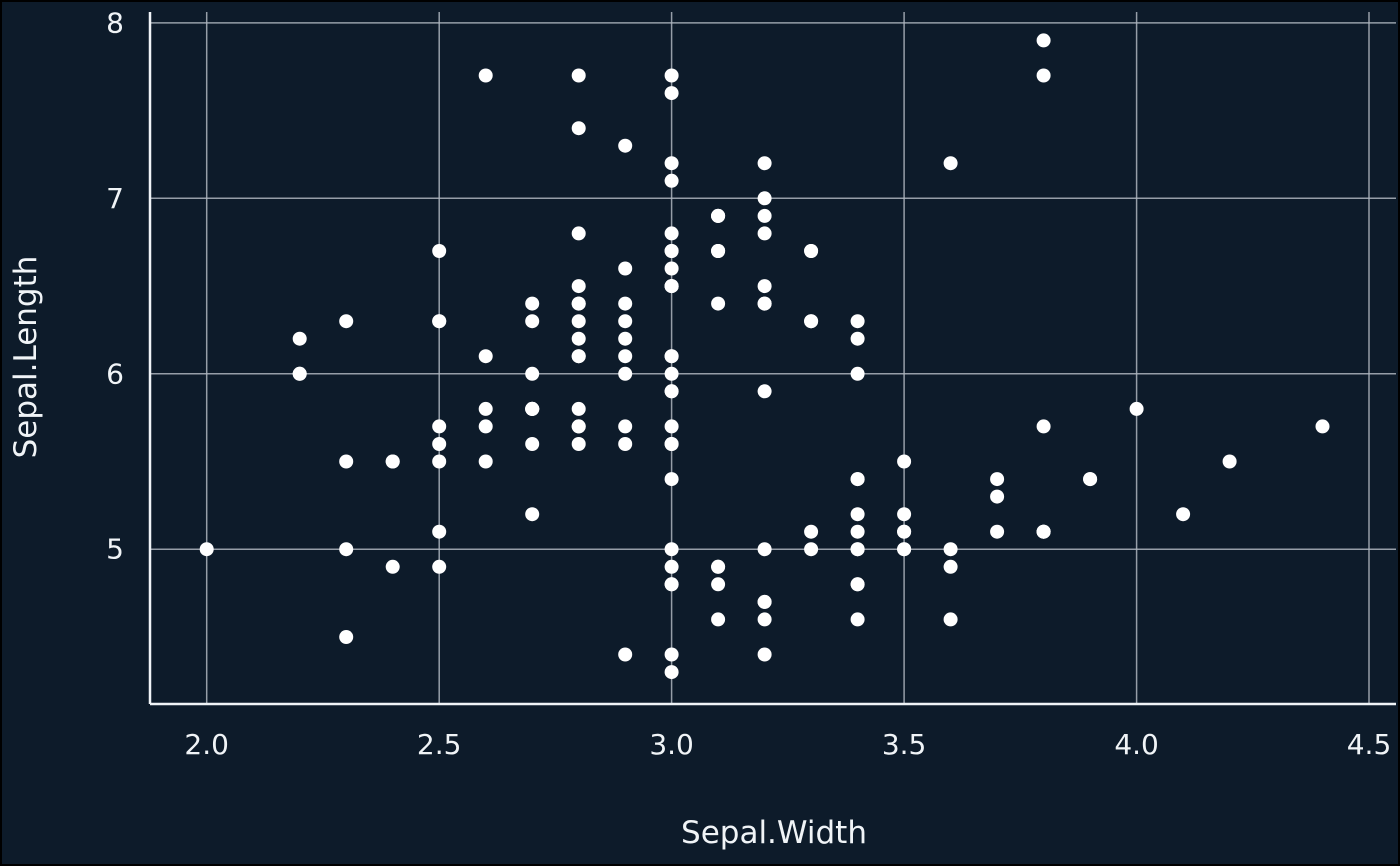  I want to click on x-tick-label: 4.0, so click(1136, 744).